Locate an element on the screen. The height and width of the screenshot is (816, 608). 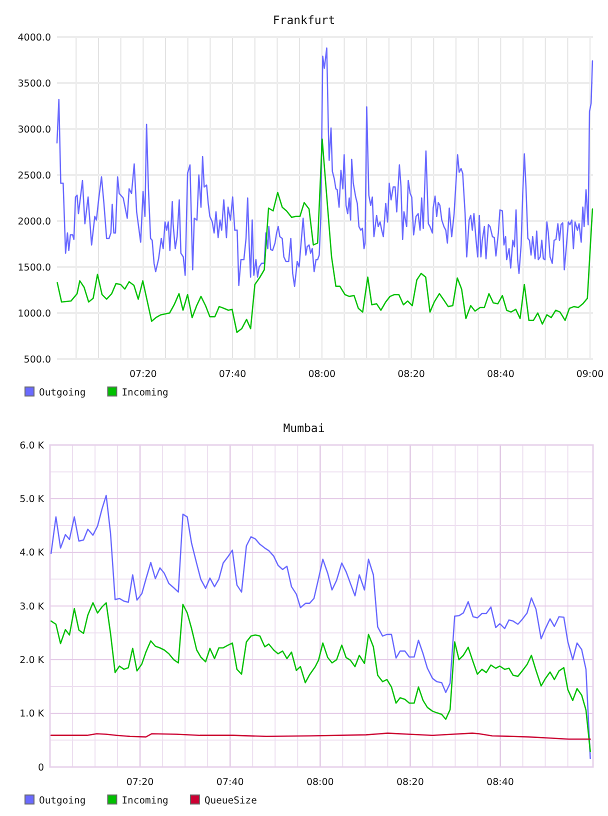
chart-title: Frankfurt is located at coordinates (304, 20).